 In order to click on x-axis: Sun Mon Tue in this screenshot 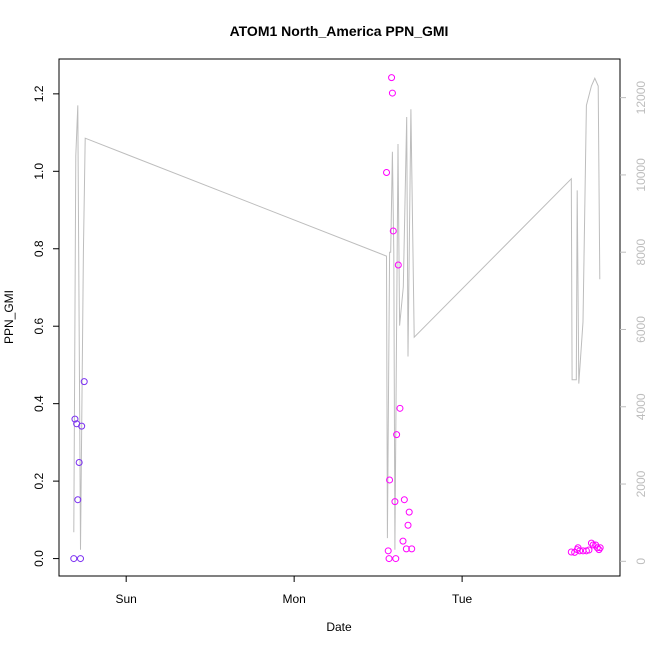, I will do `click(294, 591)`.